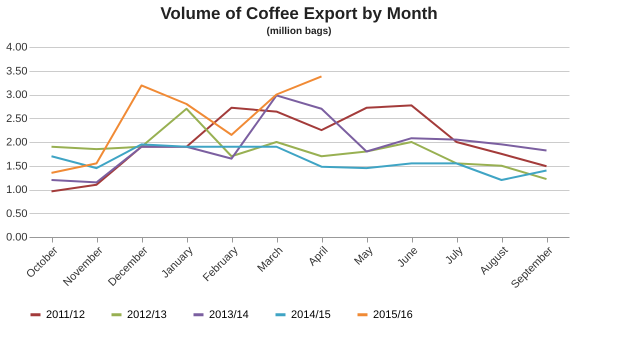  Describe the element at coordinates (17, 214) in the screenshot. I see `y-tick-label: 0.50` at that location.